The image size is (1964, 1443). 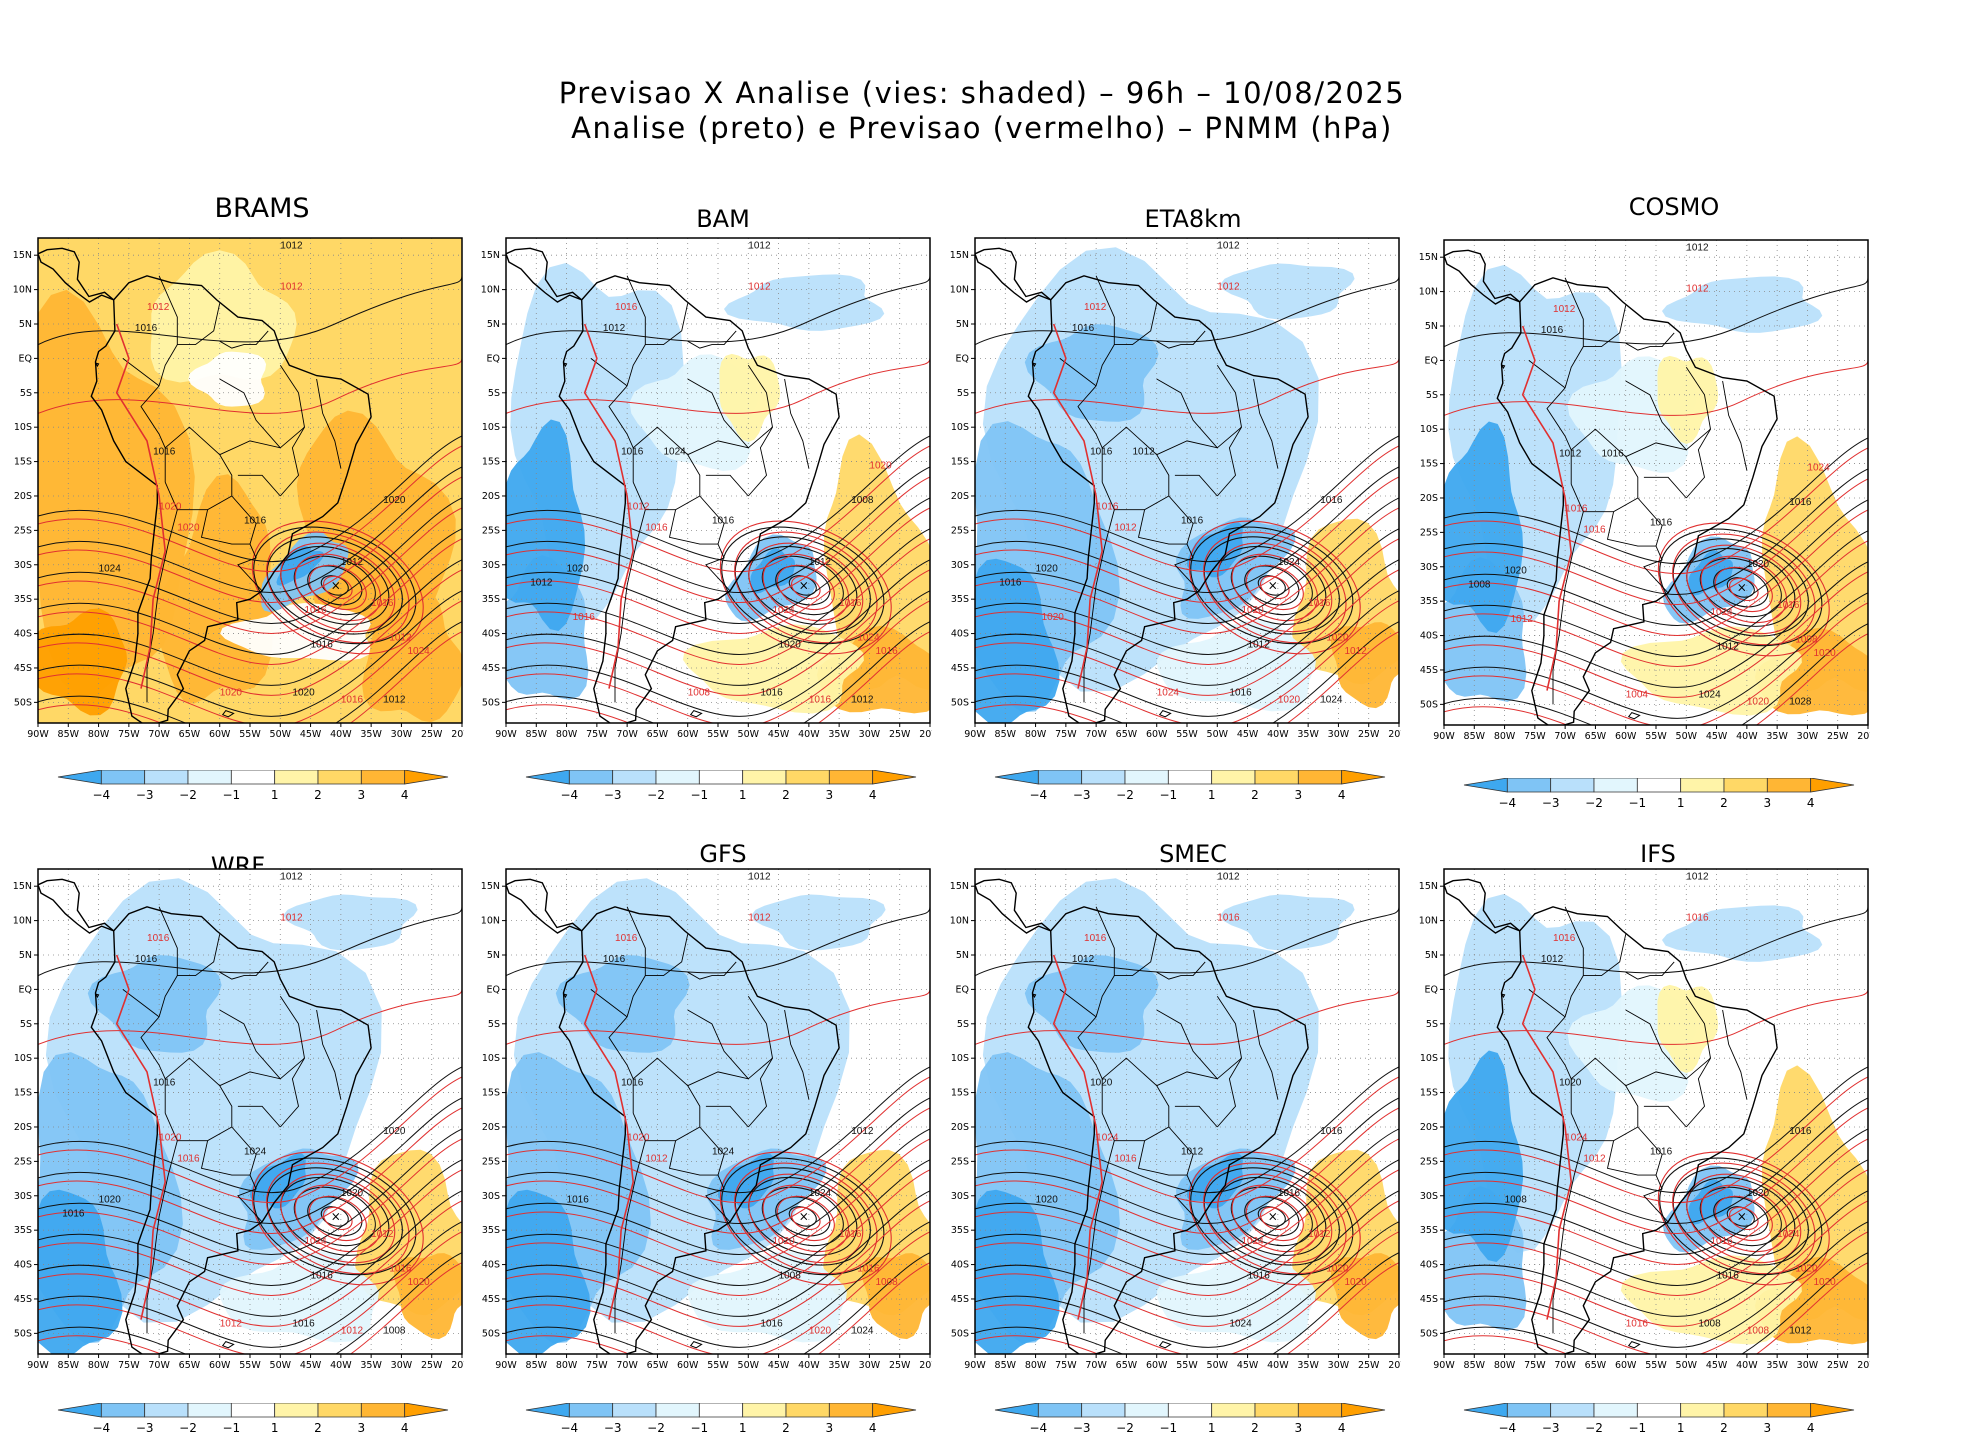 I want to click on colorbar-label: −4, so click(x=101, y=795).